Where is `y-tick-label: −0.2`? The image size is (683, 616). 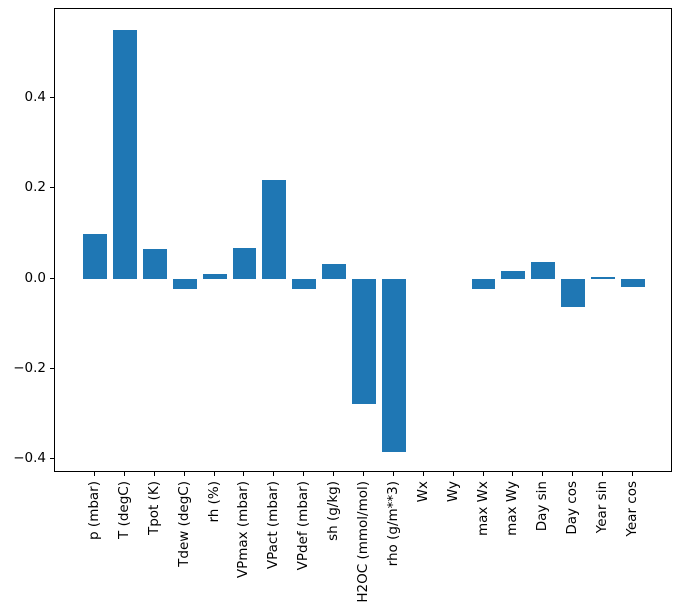
y-tick-label: −0.2 is located at coordinates (29, 367).